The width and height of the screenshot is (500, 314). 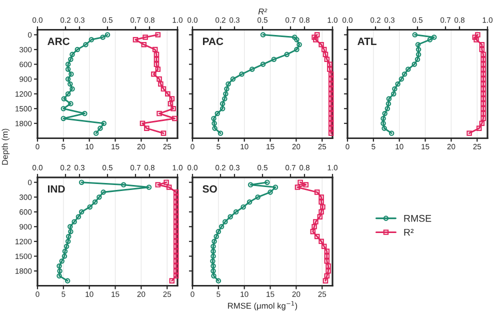 I want to click on legend-label: R², so click(x=409, y=232).